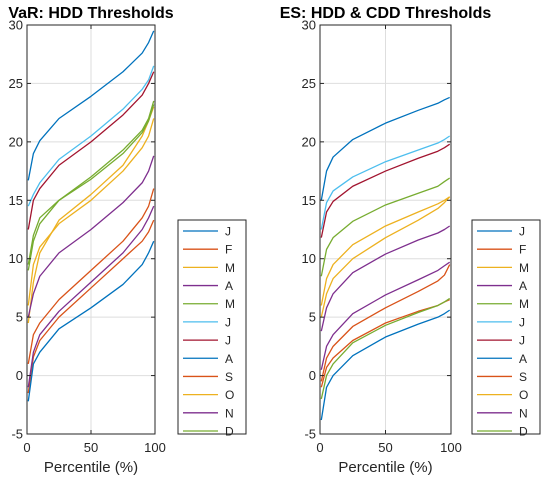 The image size is (550, 484). Describe the element at coordinates (90, 13) in the screenshot. I see `chart-title: VaR: HDD Thresholds` at that location.